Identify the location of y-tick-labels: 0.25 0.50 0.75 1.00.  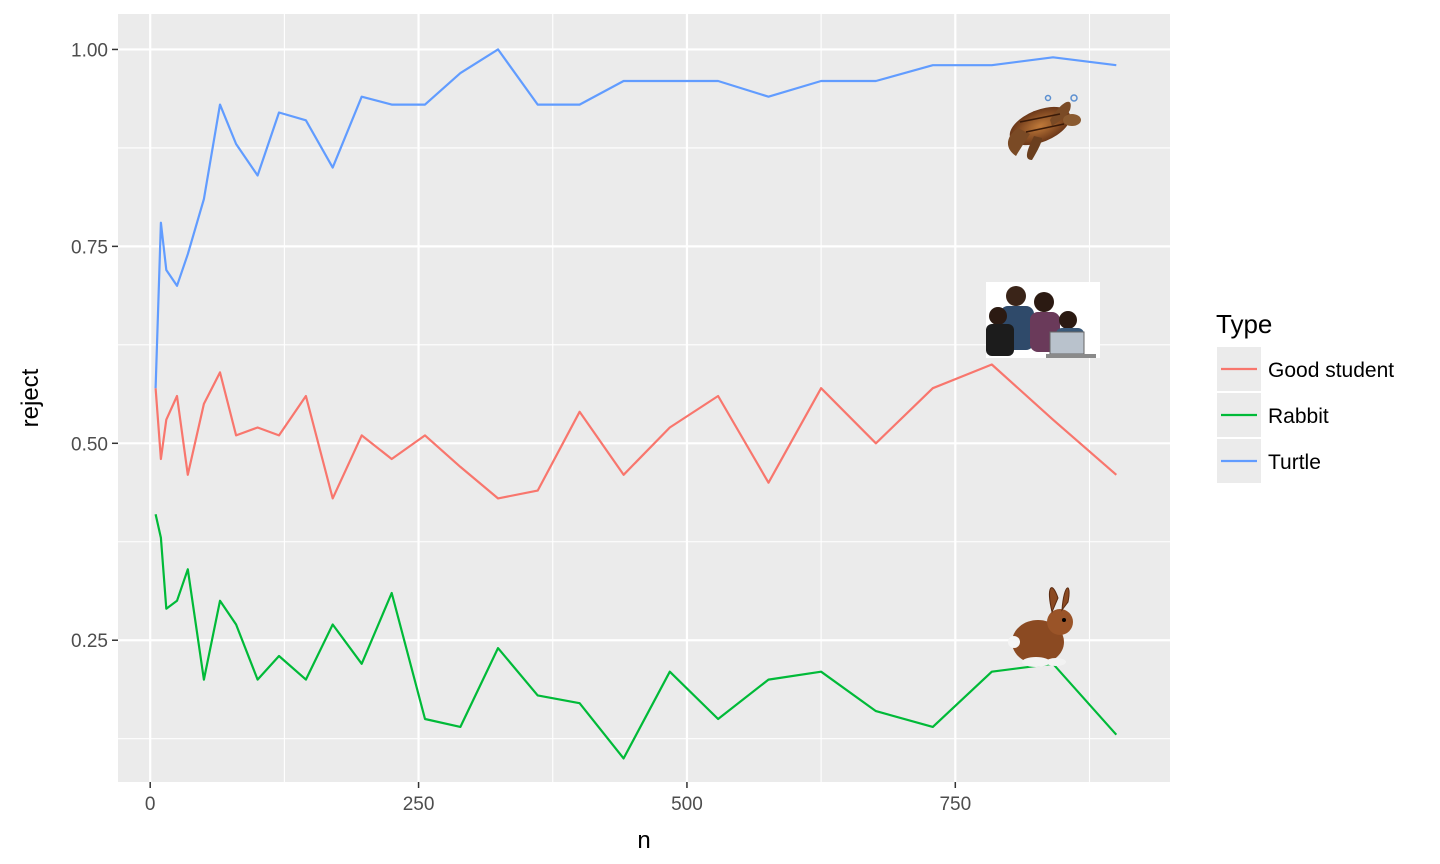
(89, 346).